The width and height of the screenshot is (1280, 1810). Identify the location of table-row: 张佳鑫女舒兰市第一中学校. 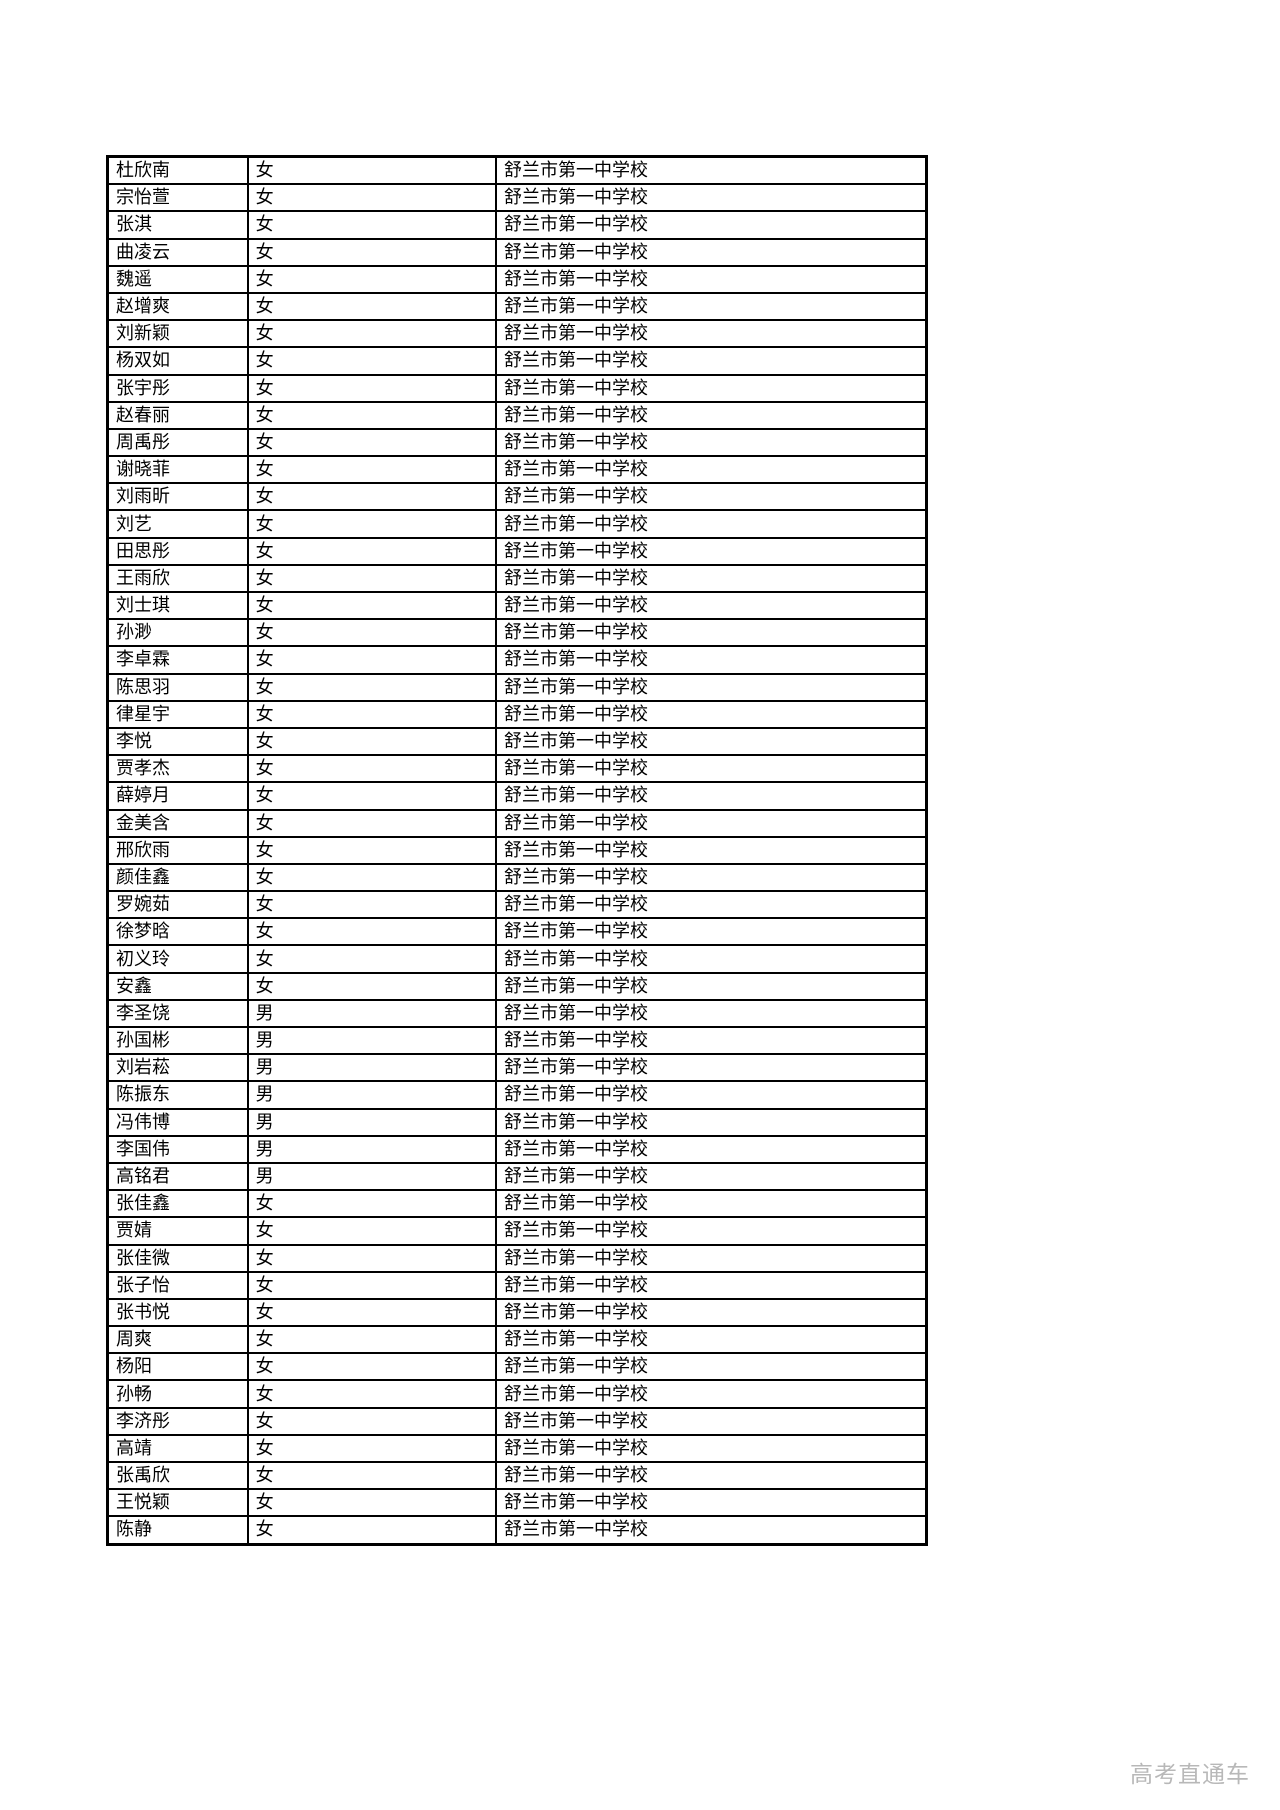
(517, 1204).